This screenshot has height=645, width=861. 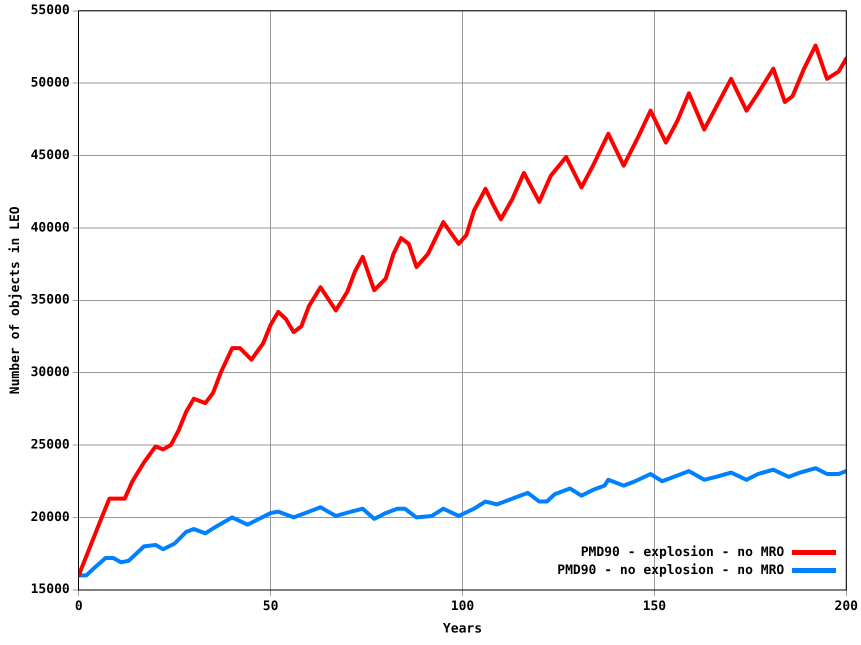 What do you see at coordinates (50, 300) in the screenshot?
I see `y-tick-label: 35000` at bounding box center [50, 300].